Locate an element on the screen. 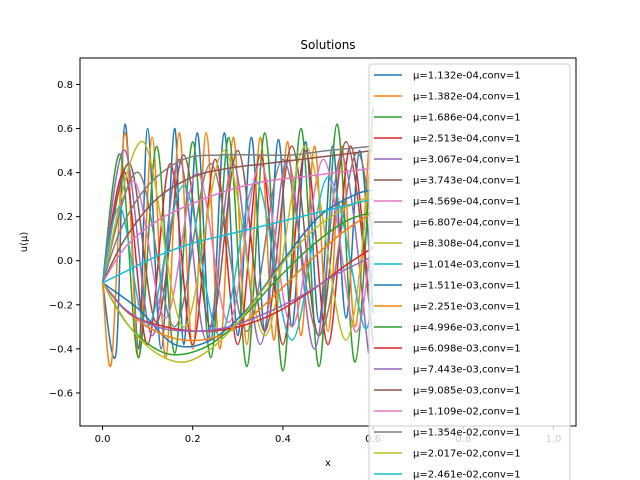 The height and width of the screenshot is (480, 640). legend-entry: μ=6.098e-03,conv=1 is located at coordinates (467, 349).